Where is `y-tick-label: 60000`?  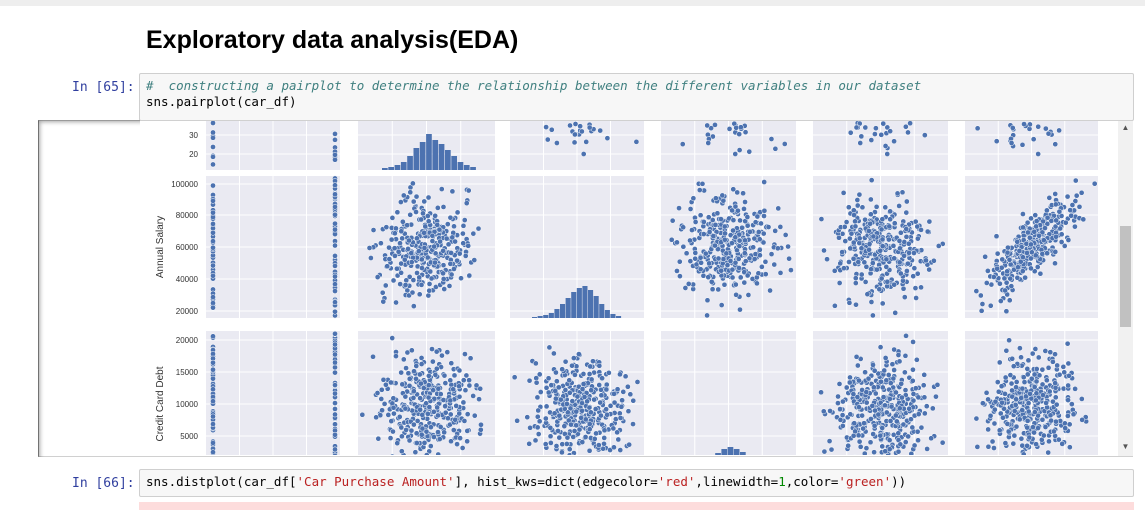 y-tick-label: 60000 is located at coordinates (187, 247).